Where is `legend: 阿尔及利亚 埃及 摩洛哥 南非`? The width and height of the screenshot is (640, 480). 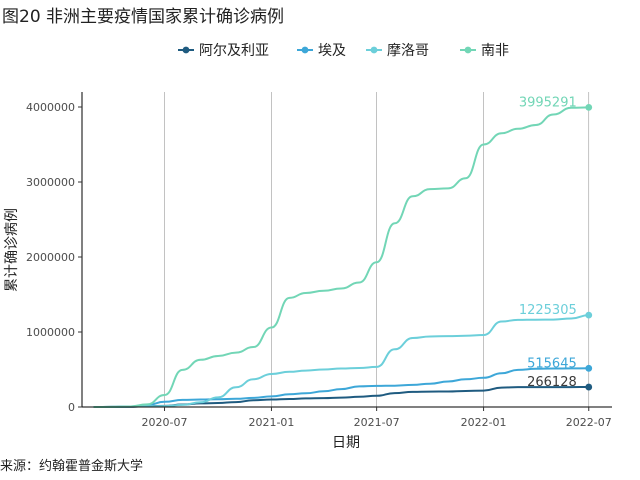
legend: 阿尔及利亚 埃及 摩洛哥 南非 is located at coordinates (343, 50).